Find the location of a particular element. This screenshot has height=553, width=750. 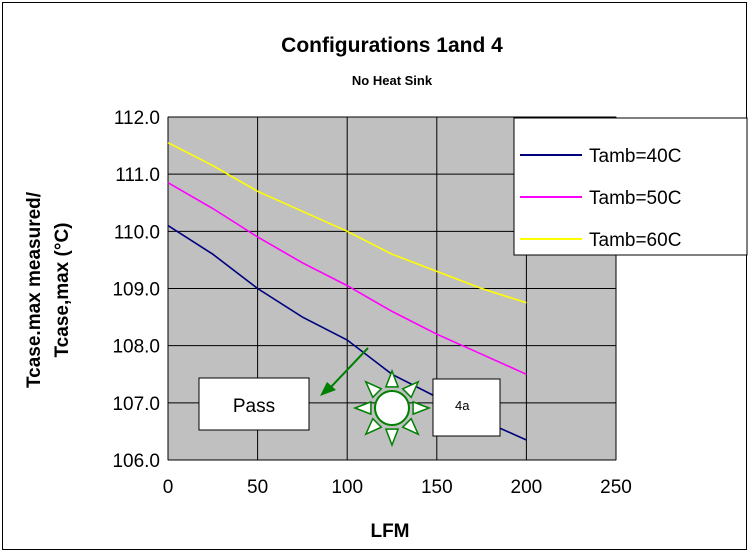

y-tick-label: 110.0 is located at coordinates (137, 232).